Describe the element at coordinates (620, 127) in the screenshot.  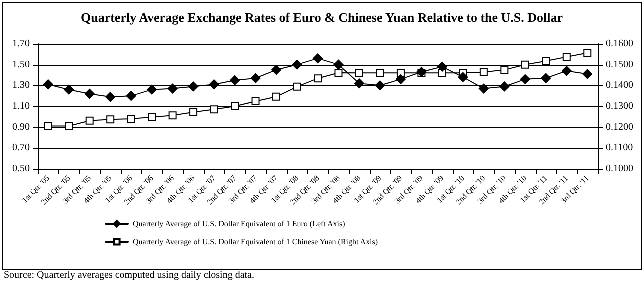
I see `y2-tick-label: 0.1200` at that location.